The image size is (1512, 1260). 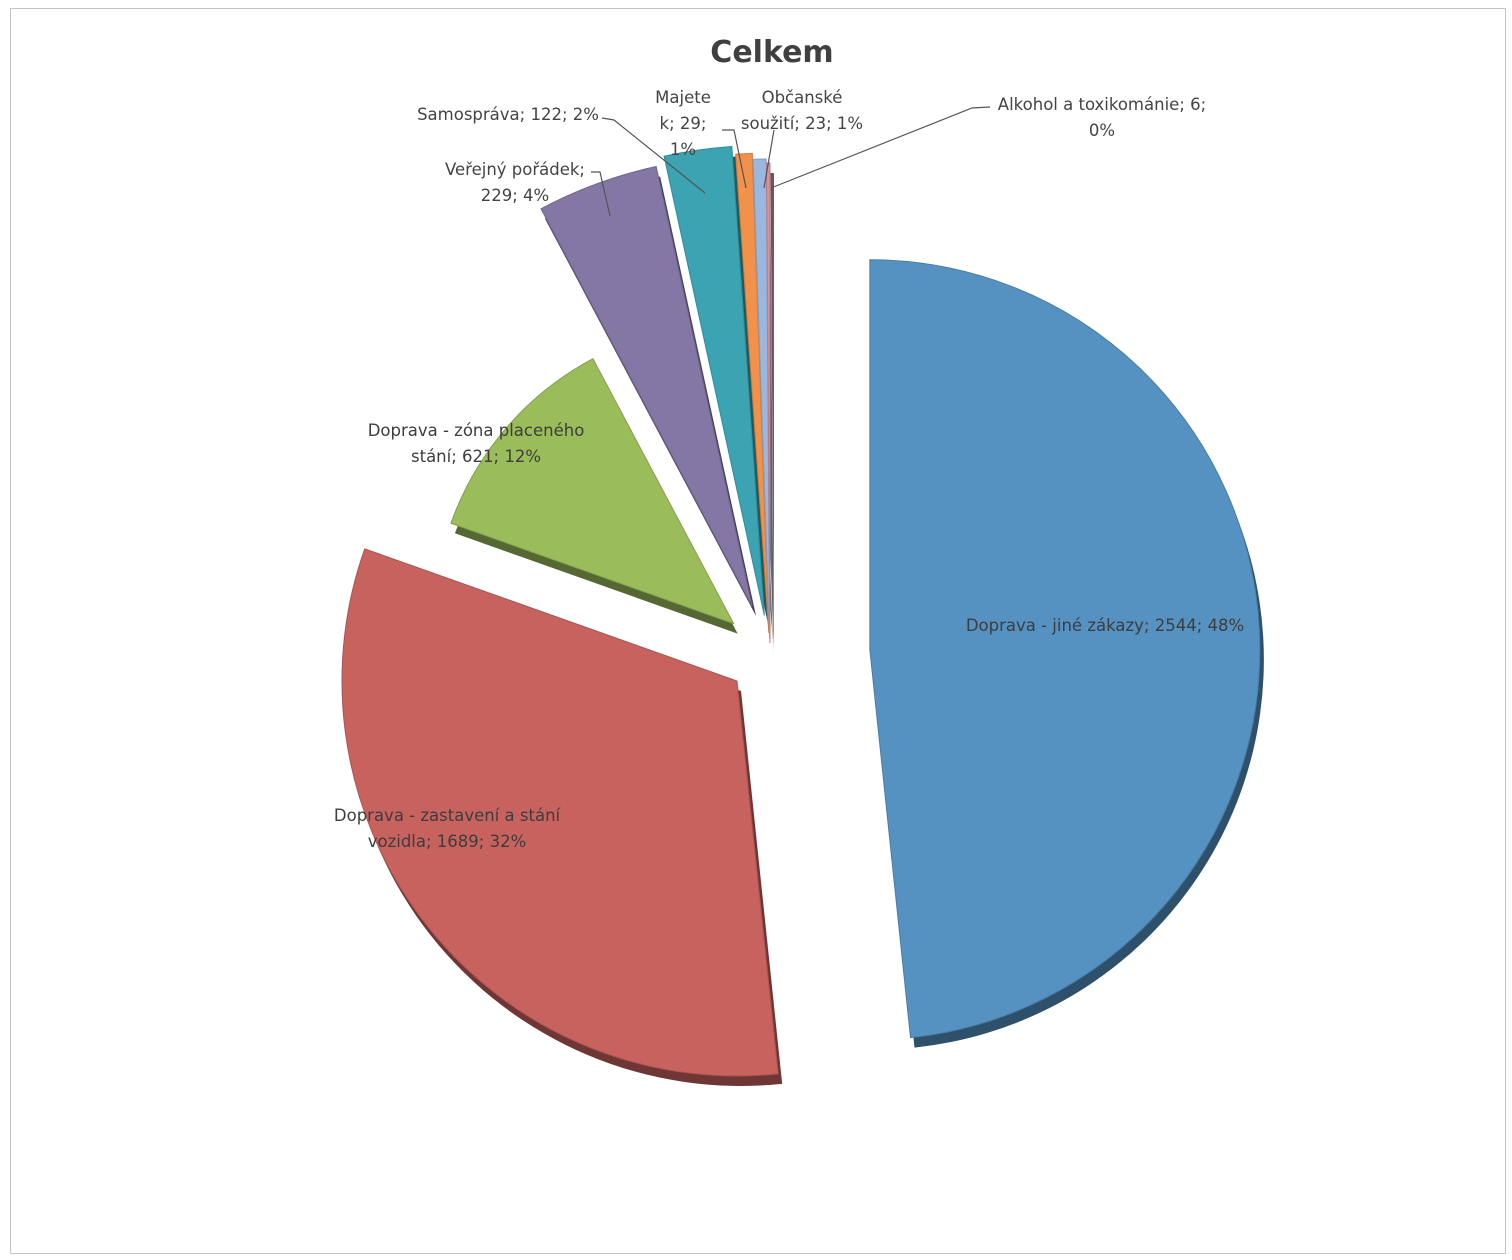 I want to click on slice-verejny-poradek, so click(x=646, y=386).